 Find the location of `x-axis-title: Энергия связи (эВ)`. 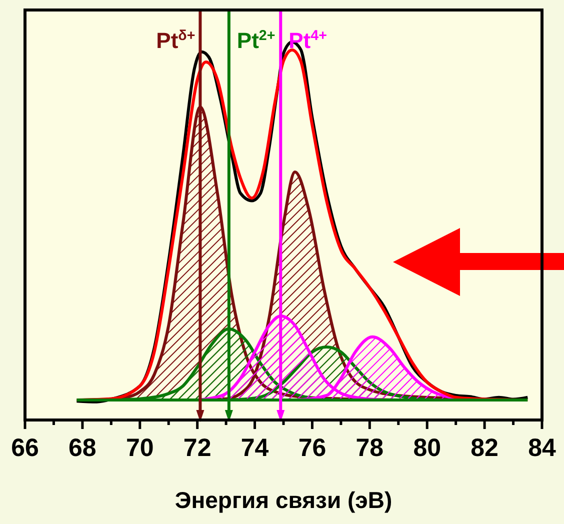

x-axis-title: Энергия связи (эВ) is located at coordinates (283, 500).